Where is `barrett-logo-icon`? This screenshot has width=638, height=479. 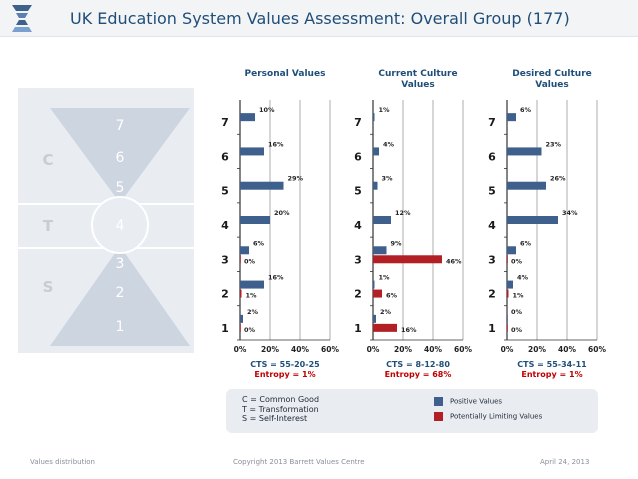
barrett-logo-icon is located at coordinates (22, 18).